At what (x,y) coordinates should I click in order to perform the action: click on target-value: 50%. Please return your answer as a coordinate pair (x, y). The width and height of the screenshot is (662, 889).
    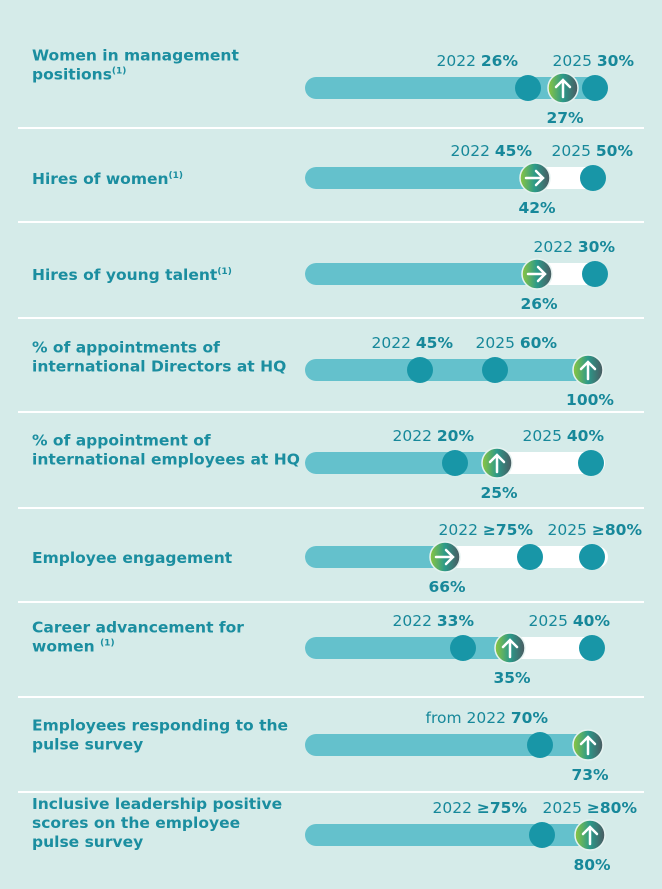
    Looking at the image, I should click on (615, 151).